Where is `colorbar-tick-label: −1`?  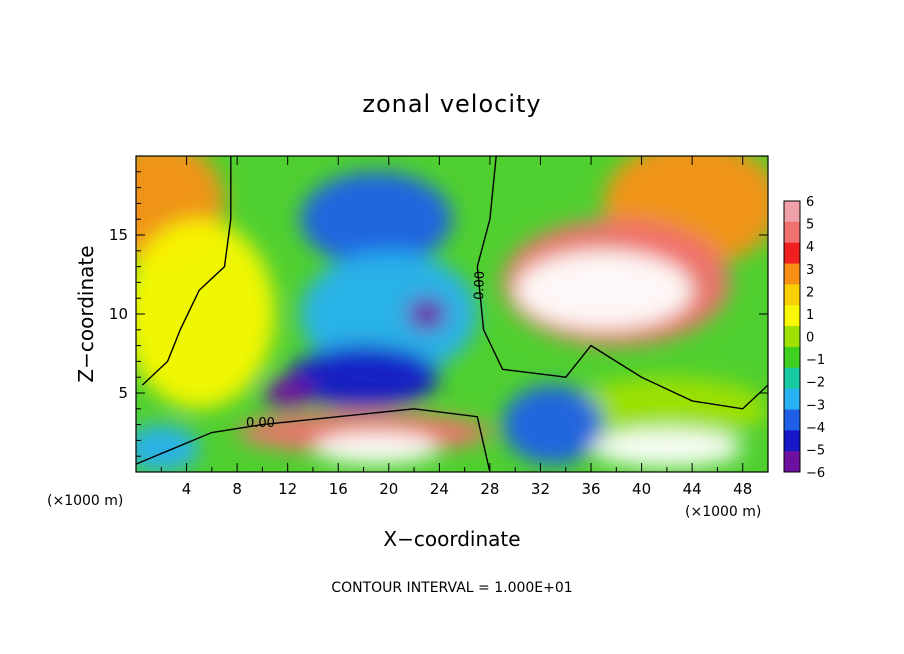
colorbar-tick-label: −1 is located at coordinates (815, 360).